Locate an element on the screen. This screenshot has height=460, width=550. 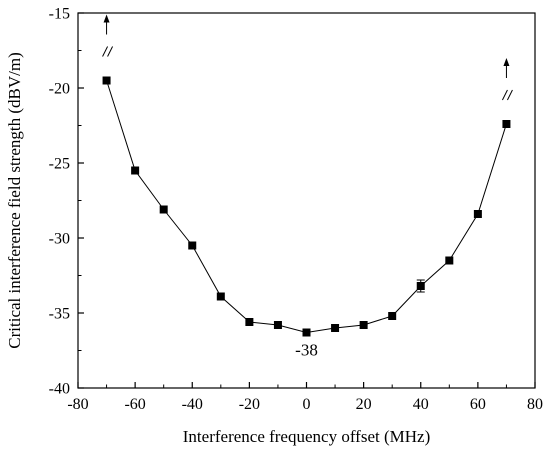
x-tick-label: -80 is located at coordinates (77, 404).